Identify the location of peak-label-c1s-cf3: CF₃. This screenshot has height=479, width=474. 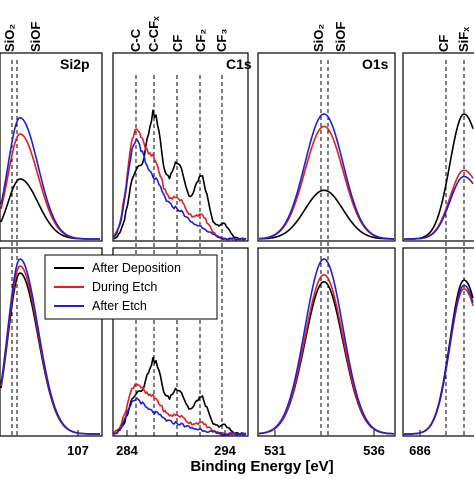
(221, 40).